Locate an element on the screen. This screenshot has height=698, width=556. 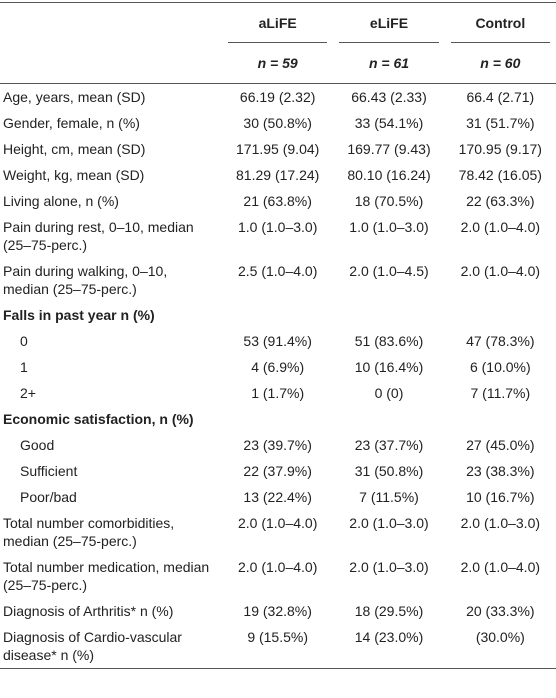
cell-value: 66.19 (2.32) is located at coordinates (277, 97).